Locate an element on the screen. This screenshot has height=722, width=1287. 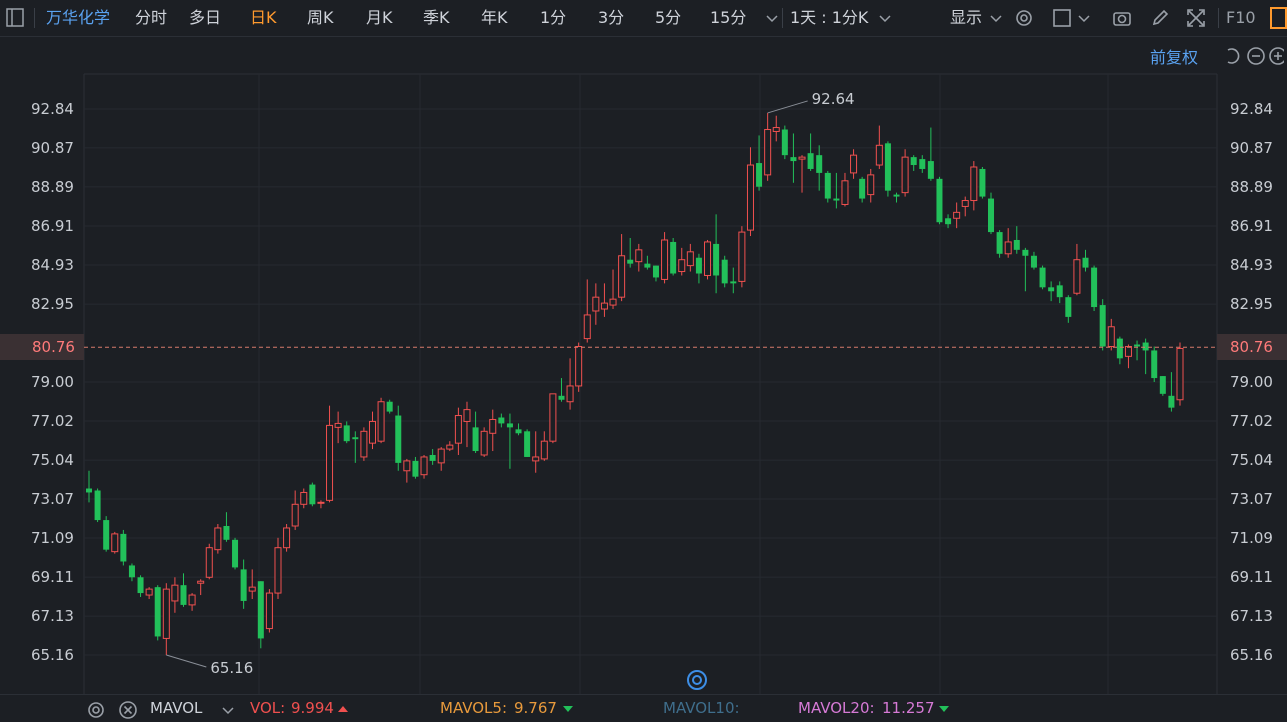
fullscreen-icon is located at coordinates (1196, 18).